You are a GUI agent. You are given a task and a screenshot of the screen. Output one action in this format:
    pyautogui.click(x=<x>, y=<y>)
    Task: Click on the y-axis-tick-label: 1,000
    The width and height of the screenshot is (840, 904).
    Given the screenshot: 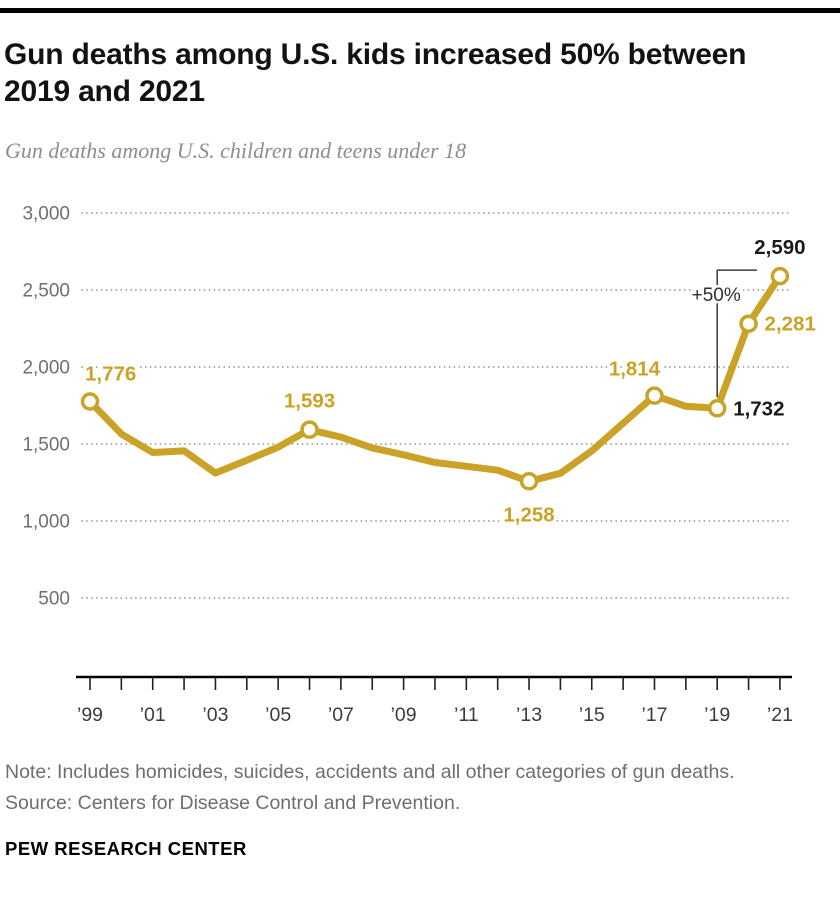 What is the action you would take?
    pyautogui.click(x=46, y=522)
    